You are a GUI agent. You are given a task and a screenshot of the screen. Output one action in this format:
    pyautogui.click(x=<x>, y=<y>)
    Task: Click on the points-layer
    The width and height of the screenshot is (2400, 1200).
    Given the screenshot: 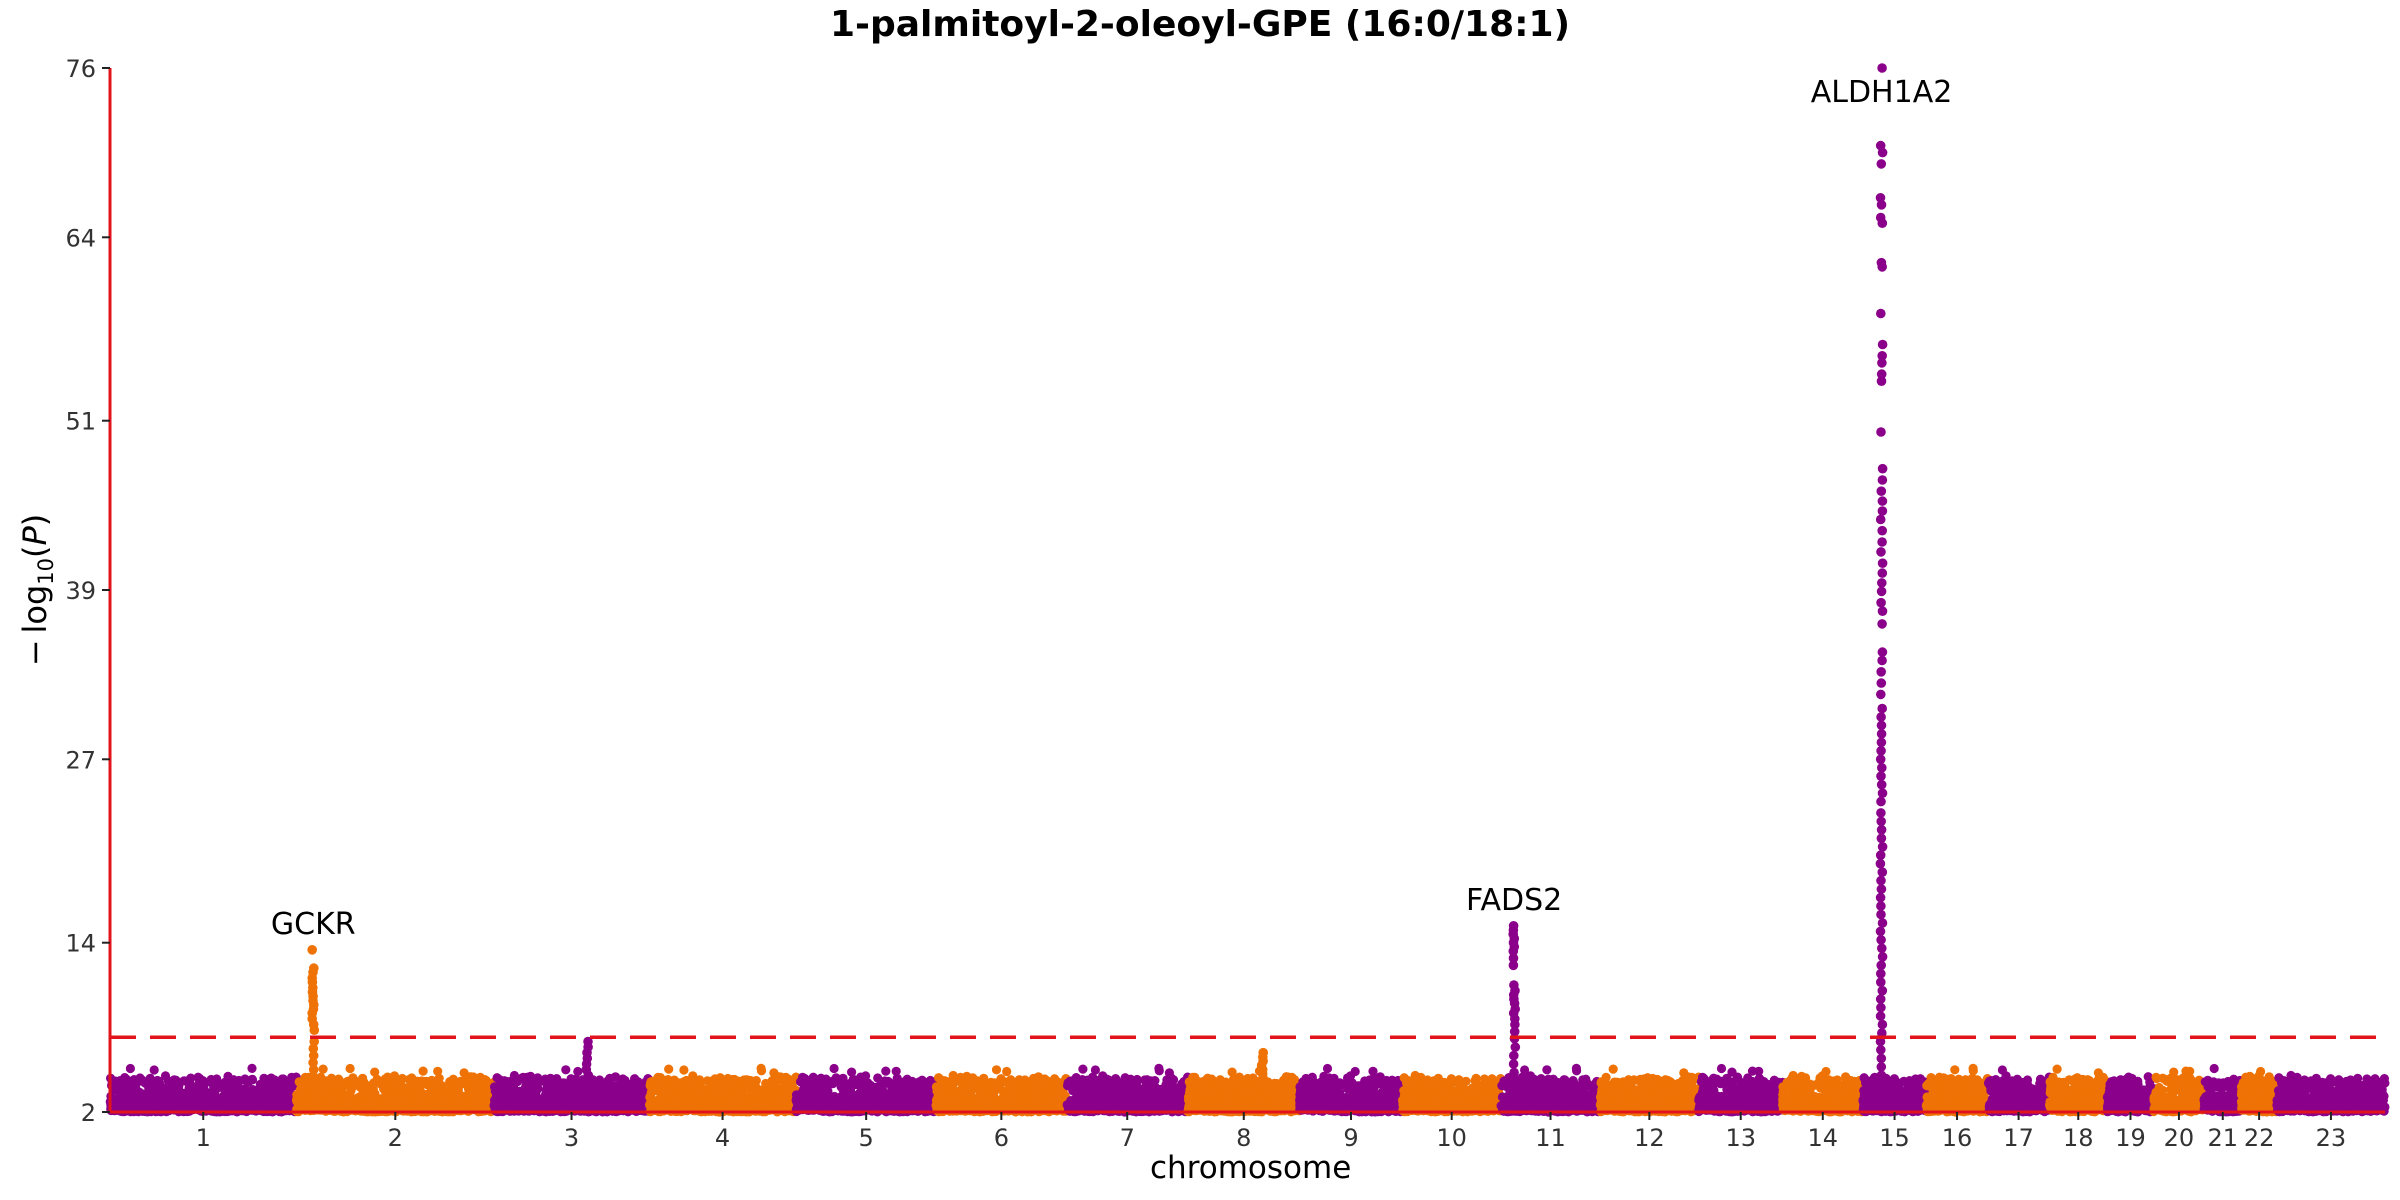 What is the action you would take?
    pyautogui.click(x=1247, y=1090)
    